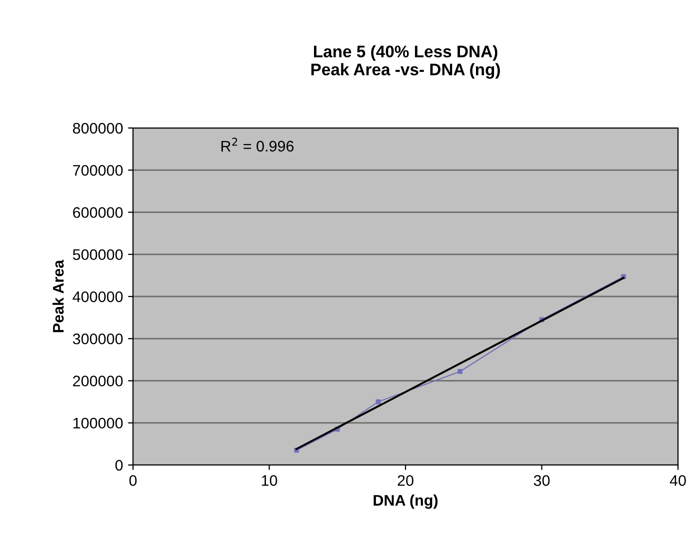  What do you see at coordinates (133, 480) in the screenshot?
I see `x-tick-label: 0` at bounding box center [133, 480].